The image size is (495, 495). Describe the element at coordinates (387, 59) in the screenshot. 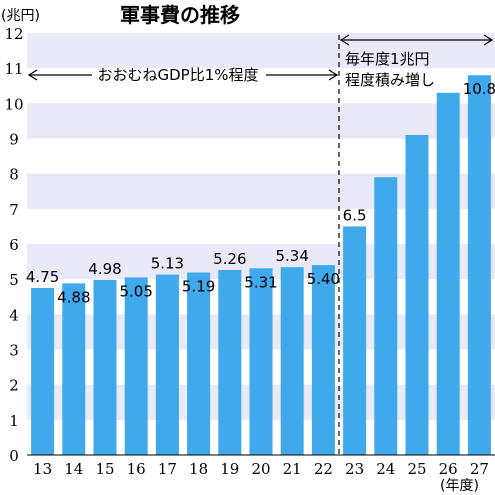

I see `period2-annotation-line1: 毎年度1兆円` at that location.